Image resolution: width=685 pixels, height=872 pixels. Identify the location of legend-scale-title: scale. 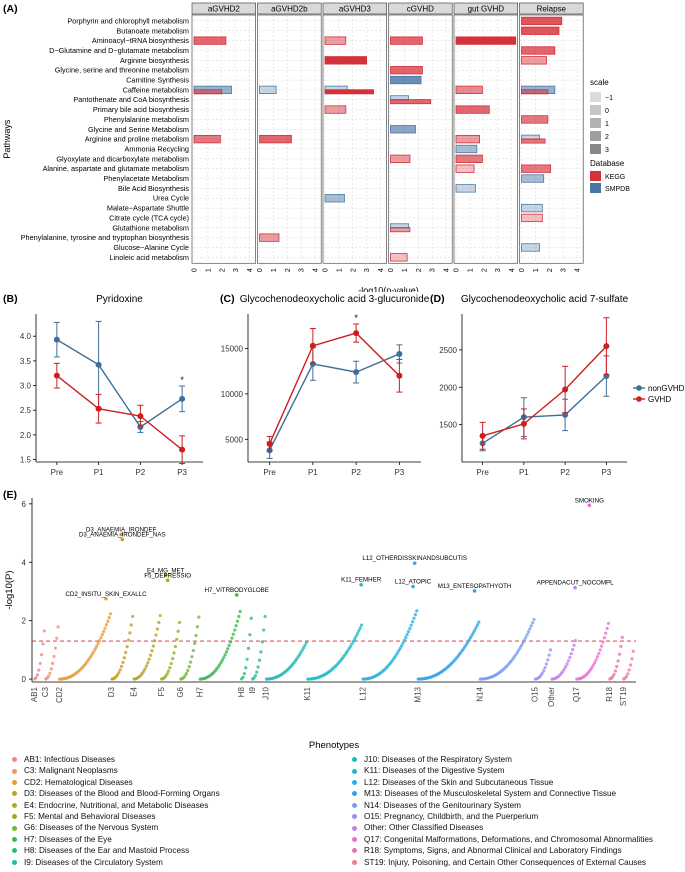
(599, 82).